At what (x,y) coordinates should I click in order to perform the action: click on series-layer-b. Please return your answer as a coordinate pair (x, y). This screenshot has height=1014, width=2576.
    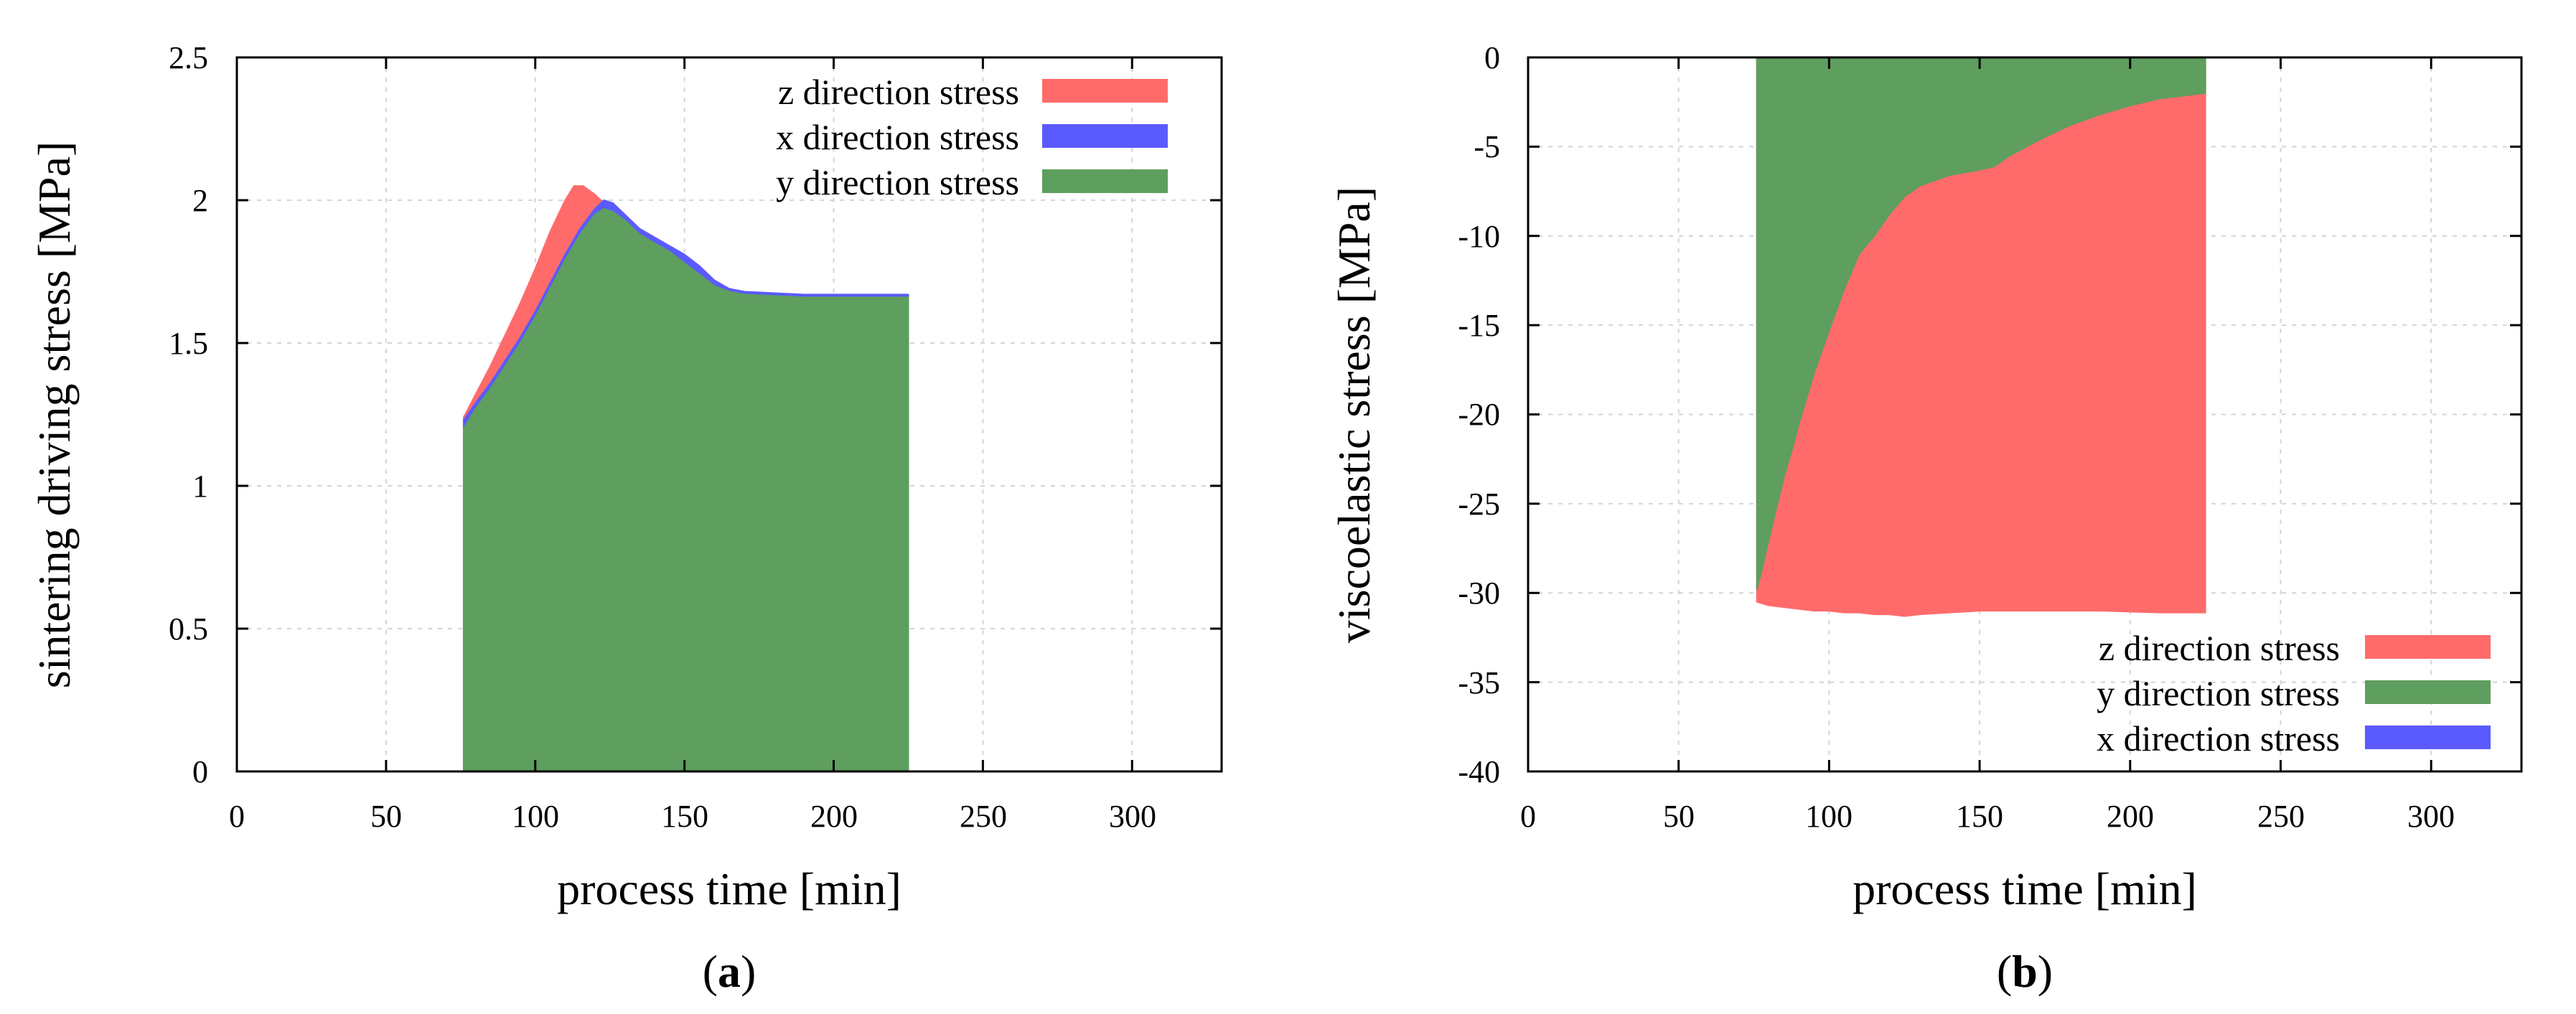
    Looking at the image, I should click on (1981, 337).